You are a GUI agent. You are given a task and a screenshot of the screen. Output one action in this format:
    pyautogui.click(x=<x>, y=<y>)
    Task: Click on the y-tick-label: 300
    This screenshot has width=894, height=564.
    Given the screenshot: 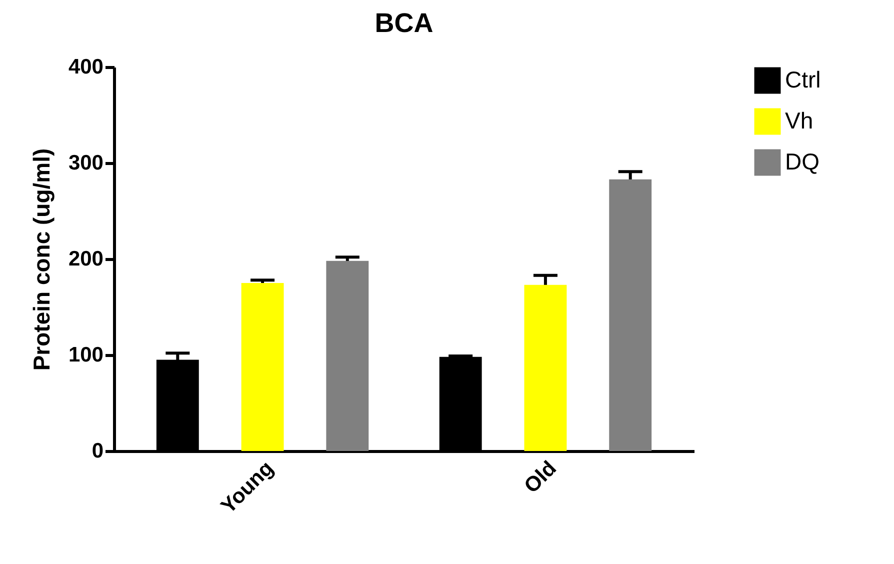 What is the action you would take?
    pyautogui.click(x=86, y=163)
    